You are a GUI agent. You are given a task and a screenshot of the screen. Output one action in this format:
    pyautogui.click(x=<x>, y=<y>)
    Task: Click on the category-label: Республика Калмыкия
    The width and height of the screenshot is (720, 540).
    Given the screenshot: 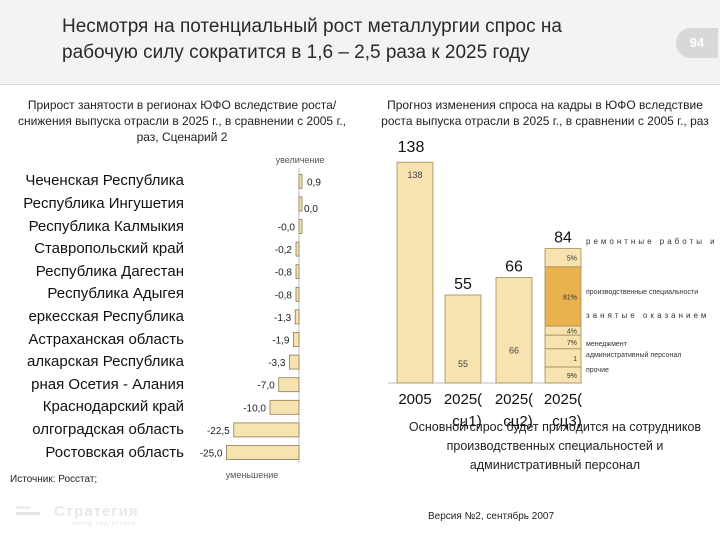 What is the action you would take?
    pyautogui.click(x=106, y=226)
    